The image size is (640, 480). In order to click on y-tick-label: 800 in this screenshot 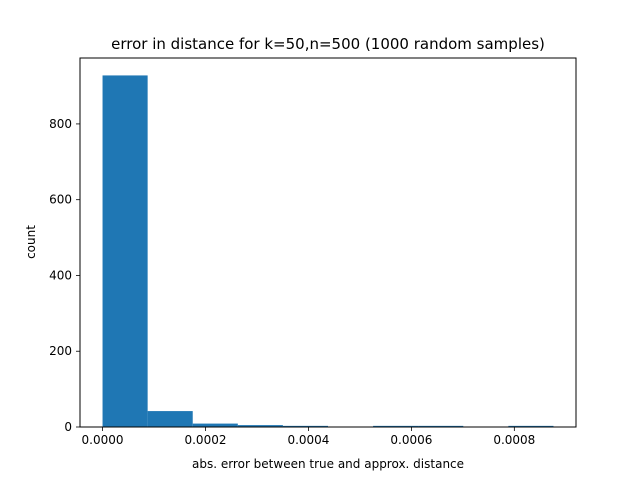, I will do `click(60, 124)`.